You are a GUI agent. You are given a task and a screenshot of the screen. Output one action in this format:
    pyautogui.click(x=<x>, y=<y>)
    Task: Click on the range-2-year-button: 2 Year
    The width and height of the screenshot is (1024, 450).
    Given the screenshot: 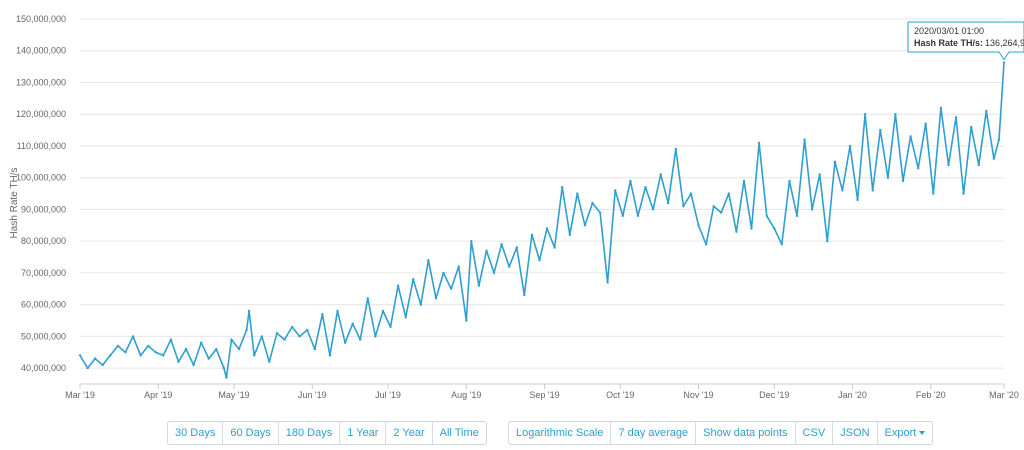 What is the action you would take?
    pyautogui.click(x=409, y=433)
    